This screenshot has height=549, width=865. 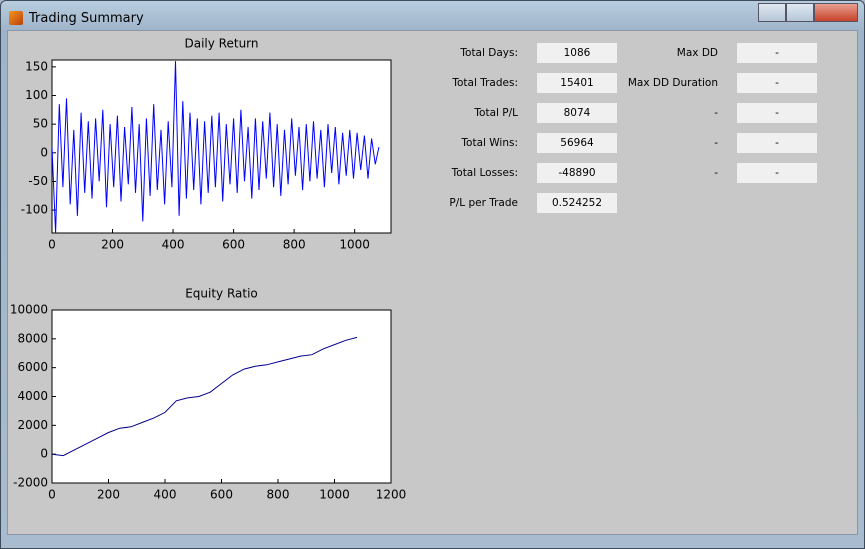 What do you see at coordinates (489, 143) in the screenshot?
I see `field-label: Total Wins:` at bounding box center [489, 143].